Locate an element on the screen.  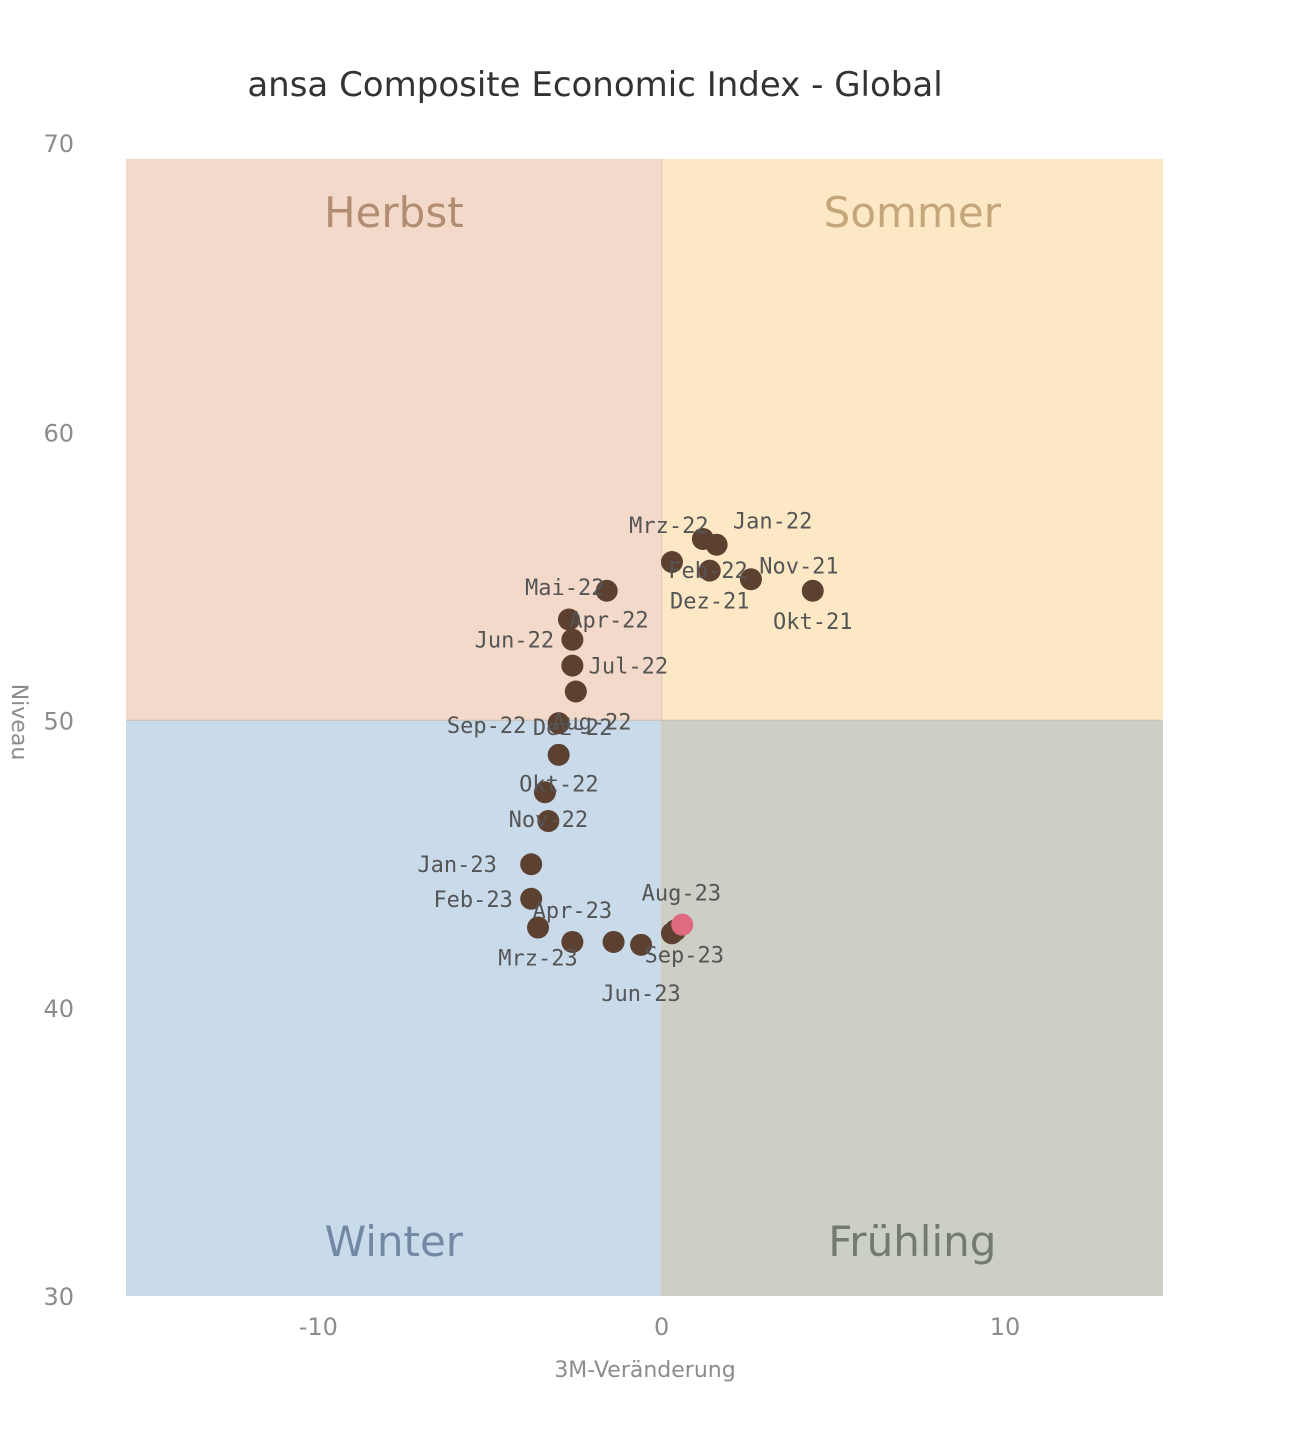
point-label: Aug-23 is located at coordinates (681, 893).